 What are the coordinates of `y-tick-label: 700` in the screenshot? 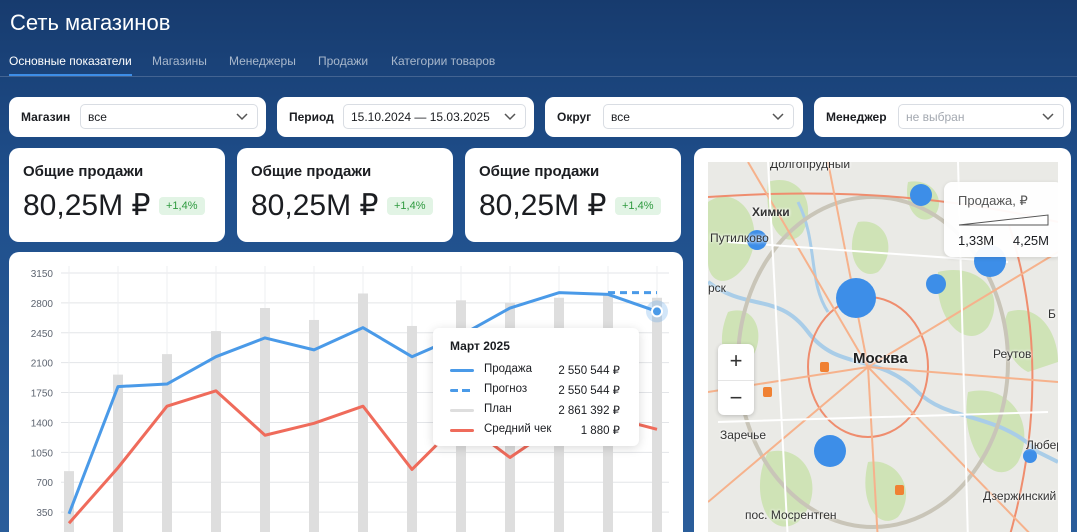 It's located at (44, 483).